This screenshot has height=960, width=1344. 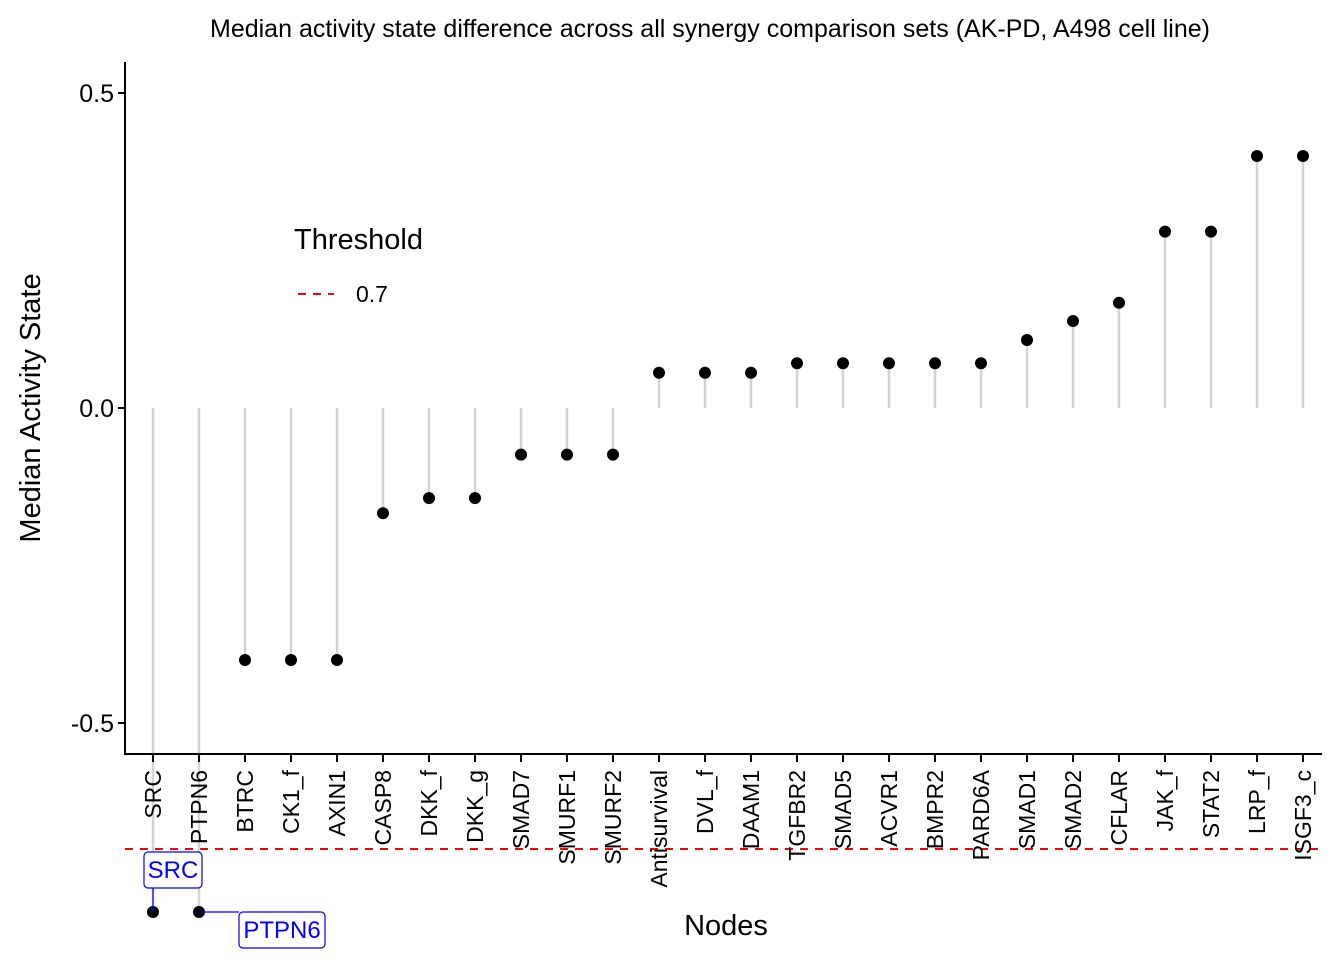 What do you see at coordinates (797, 815) in the screenshot?
I see `x-tick-label: TGFBR2` at bounding box center [797, 815].